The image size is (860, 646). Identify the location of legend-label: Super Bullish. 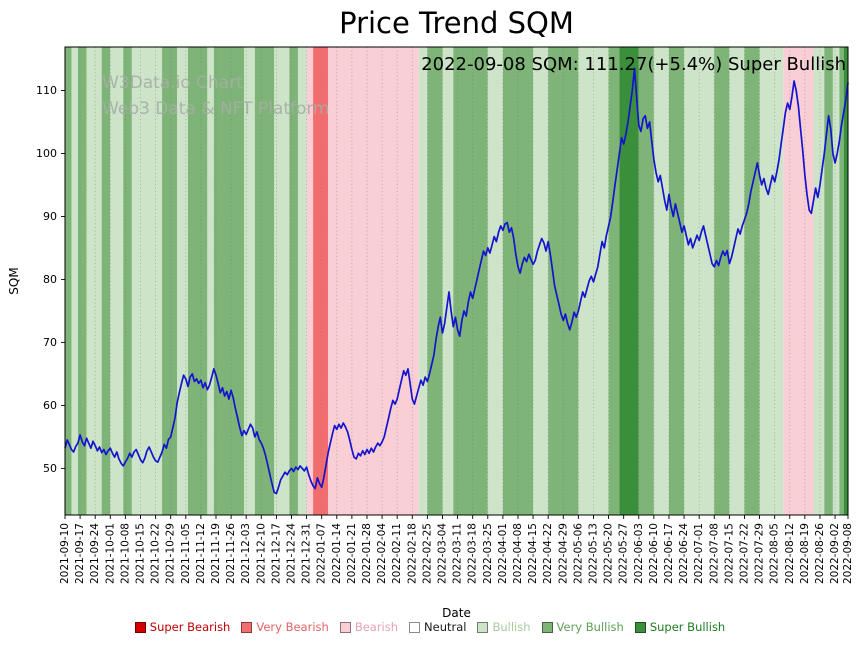
(687, 627).